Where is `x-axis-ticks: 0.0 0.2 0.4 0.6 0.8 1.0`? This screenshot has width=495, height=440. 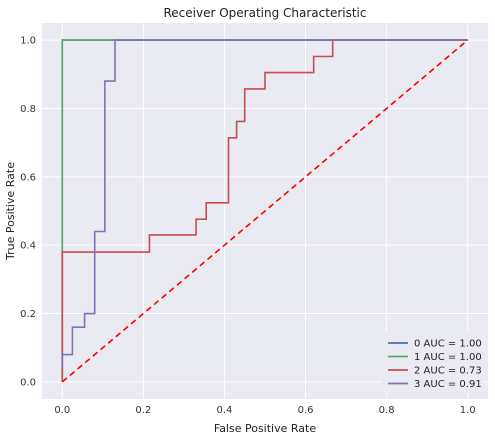 x-axis-ticks: 0.0 0.2 0.4 0.6 0.8 1.0 is located at coordinates (264, 410).